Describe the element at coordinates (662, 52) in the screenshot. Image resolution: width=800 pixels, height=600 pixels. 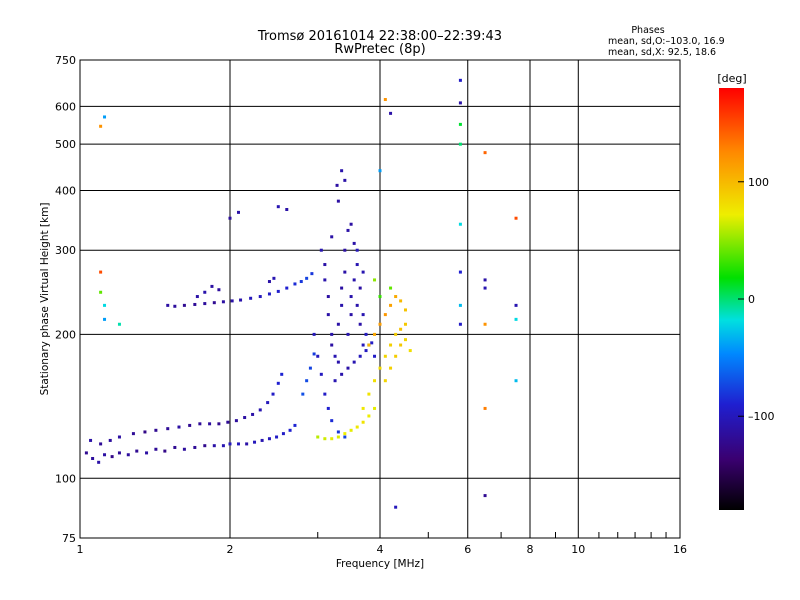
I see `phases-x-stats: mean, sd,X: 92.5, 18.6` at that location.